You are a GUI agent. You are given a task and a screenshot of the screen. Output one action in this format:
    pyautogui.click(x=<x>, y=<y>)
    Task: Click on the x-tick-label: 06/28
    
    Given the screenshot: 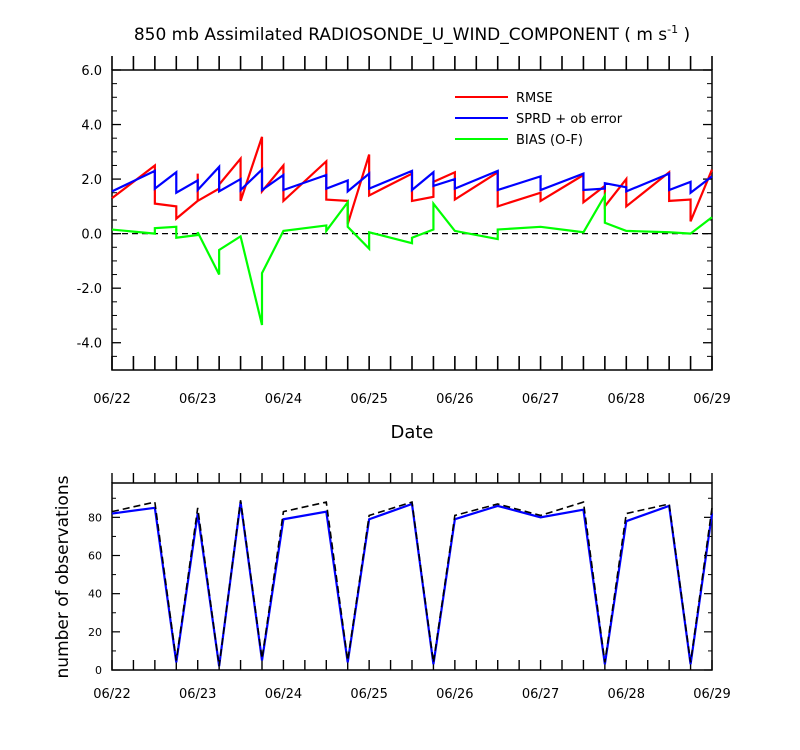 What is the action you would take?
    pyautogui.click(x=626, y=399)
    